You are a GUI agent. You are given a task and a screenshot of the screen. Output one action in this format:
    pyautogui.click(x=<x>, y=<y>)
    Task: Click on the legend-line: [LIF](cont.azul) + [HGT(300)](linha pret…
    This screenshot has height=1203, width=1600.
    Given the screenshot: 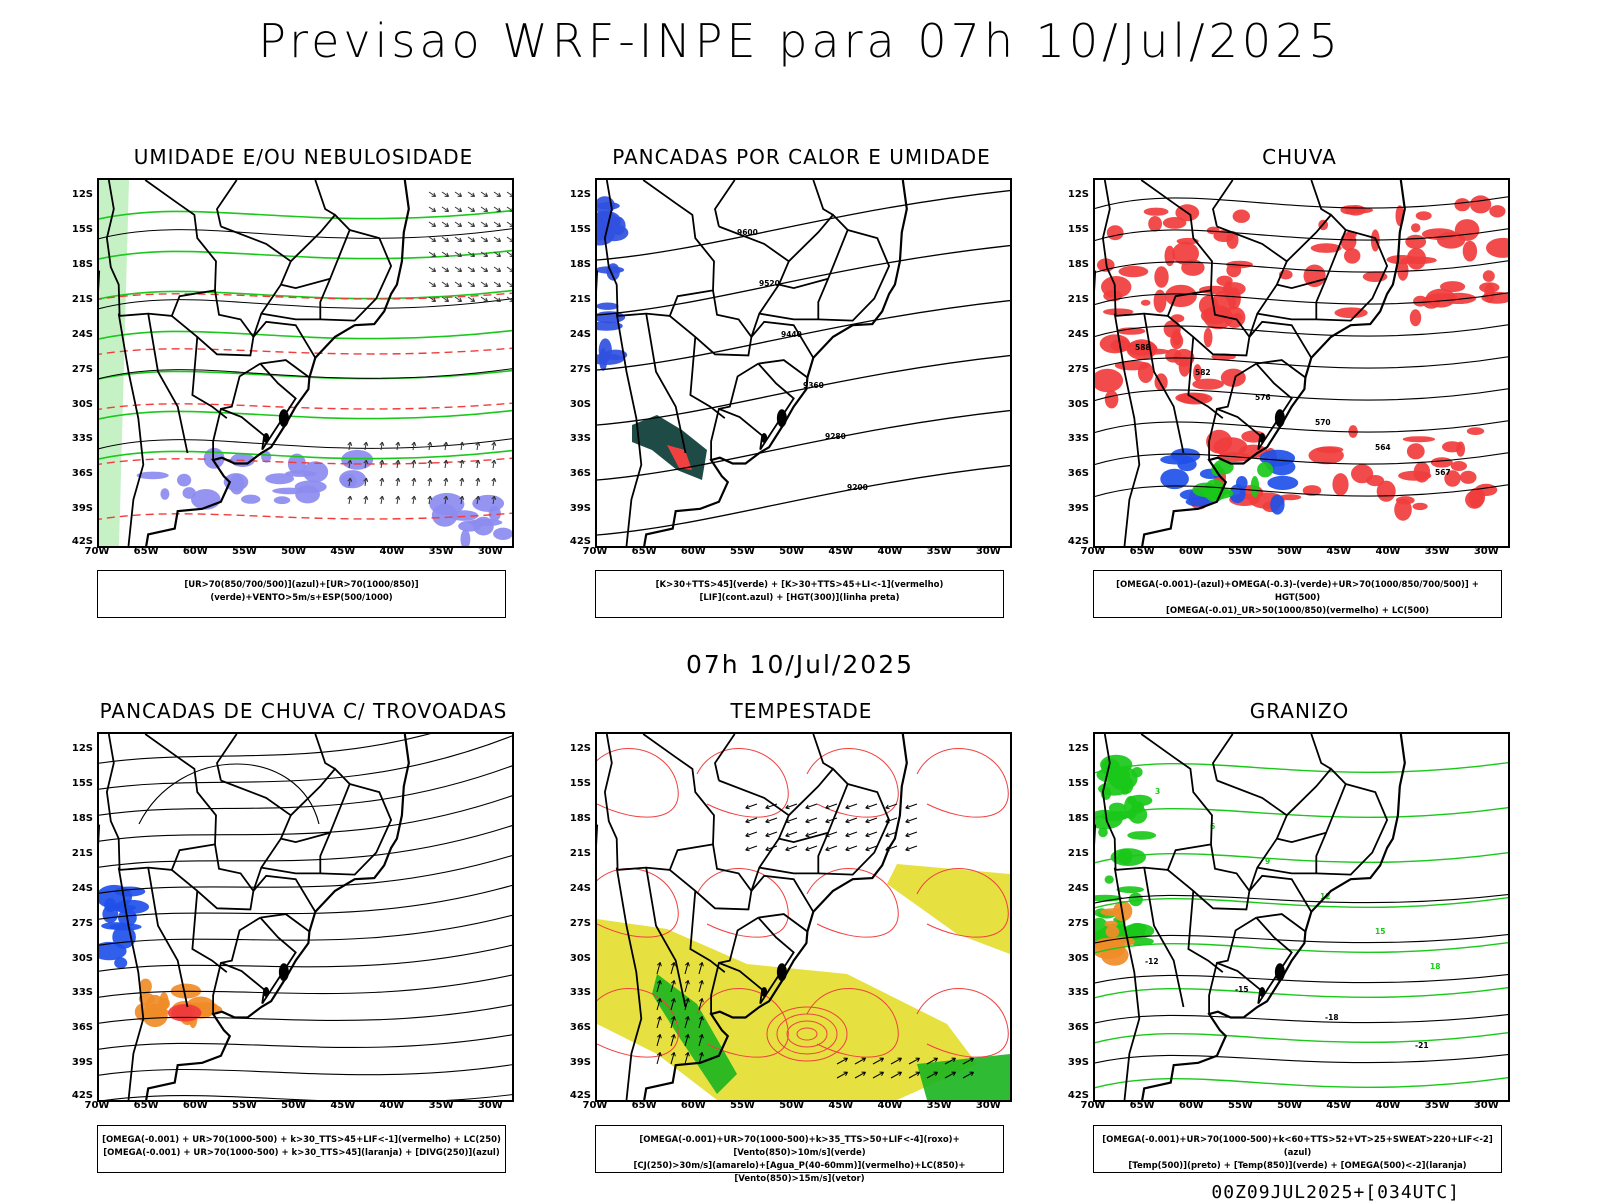 What is the action you would take?
    pyautogui.click(x=799, y=598)
    